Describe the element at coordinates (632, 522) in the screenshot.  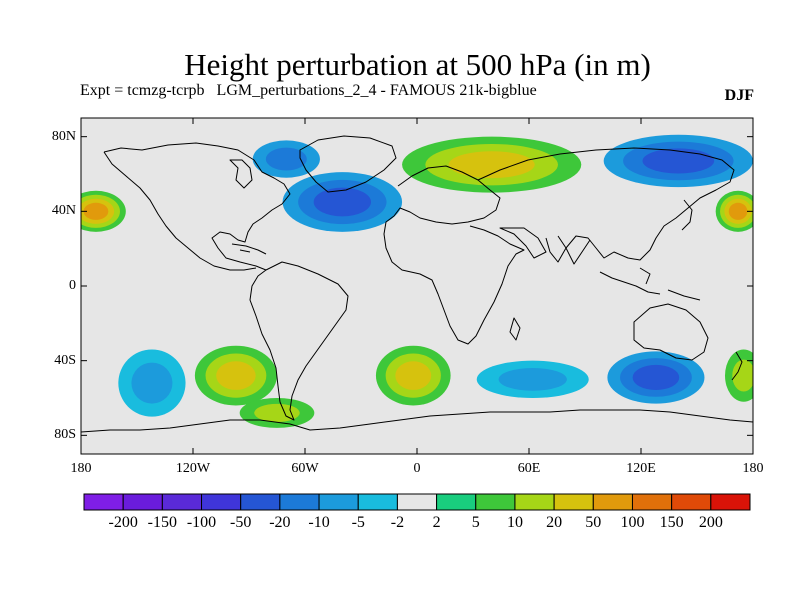
I see `colorbar-label-13: 100` at that location.